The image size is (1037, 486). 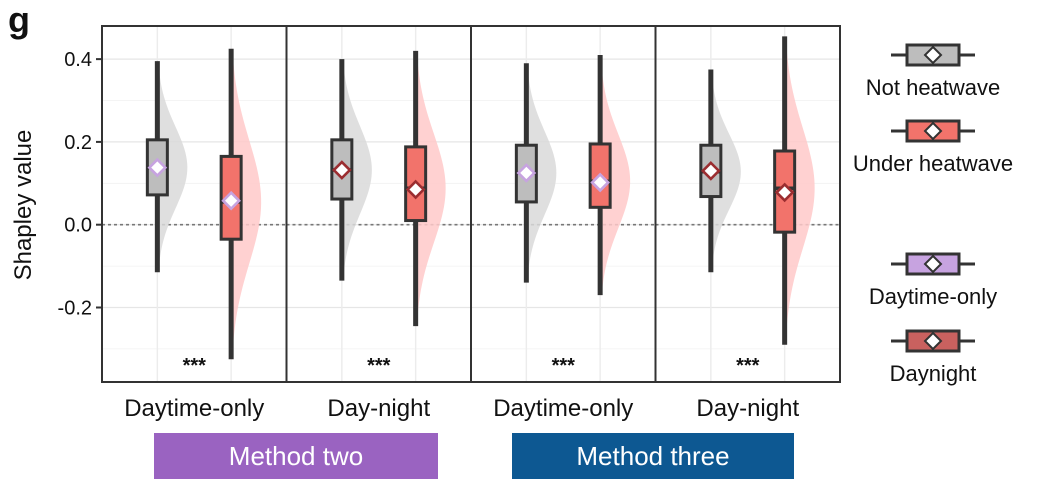 What do you see at coordinates (653, 456) in the screenshot?
I see `method-three-label: Method three` at bounding box center [653, 456].